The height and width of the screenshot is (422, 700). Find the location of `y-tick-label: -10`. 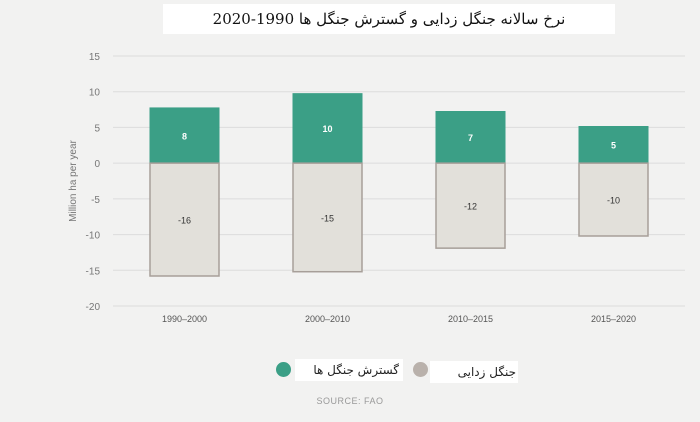

y-tick-label: -10 is located at coordinates (93, 236).